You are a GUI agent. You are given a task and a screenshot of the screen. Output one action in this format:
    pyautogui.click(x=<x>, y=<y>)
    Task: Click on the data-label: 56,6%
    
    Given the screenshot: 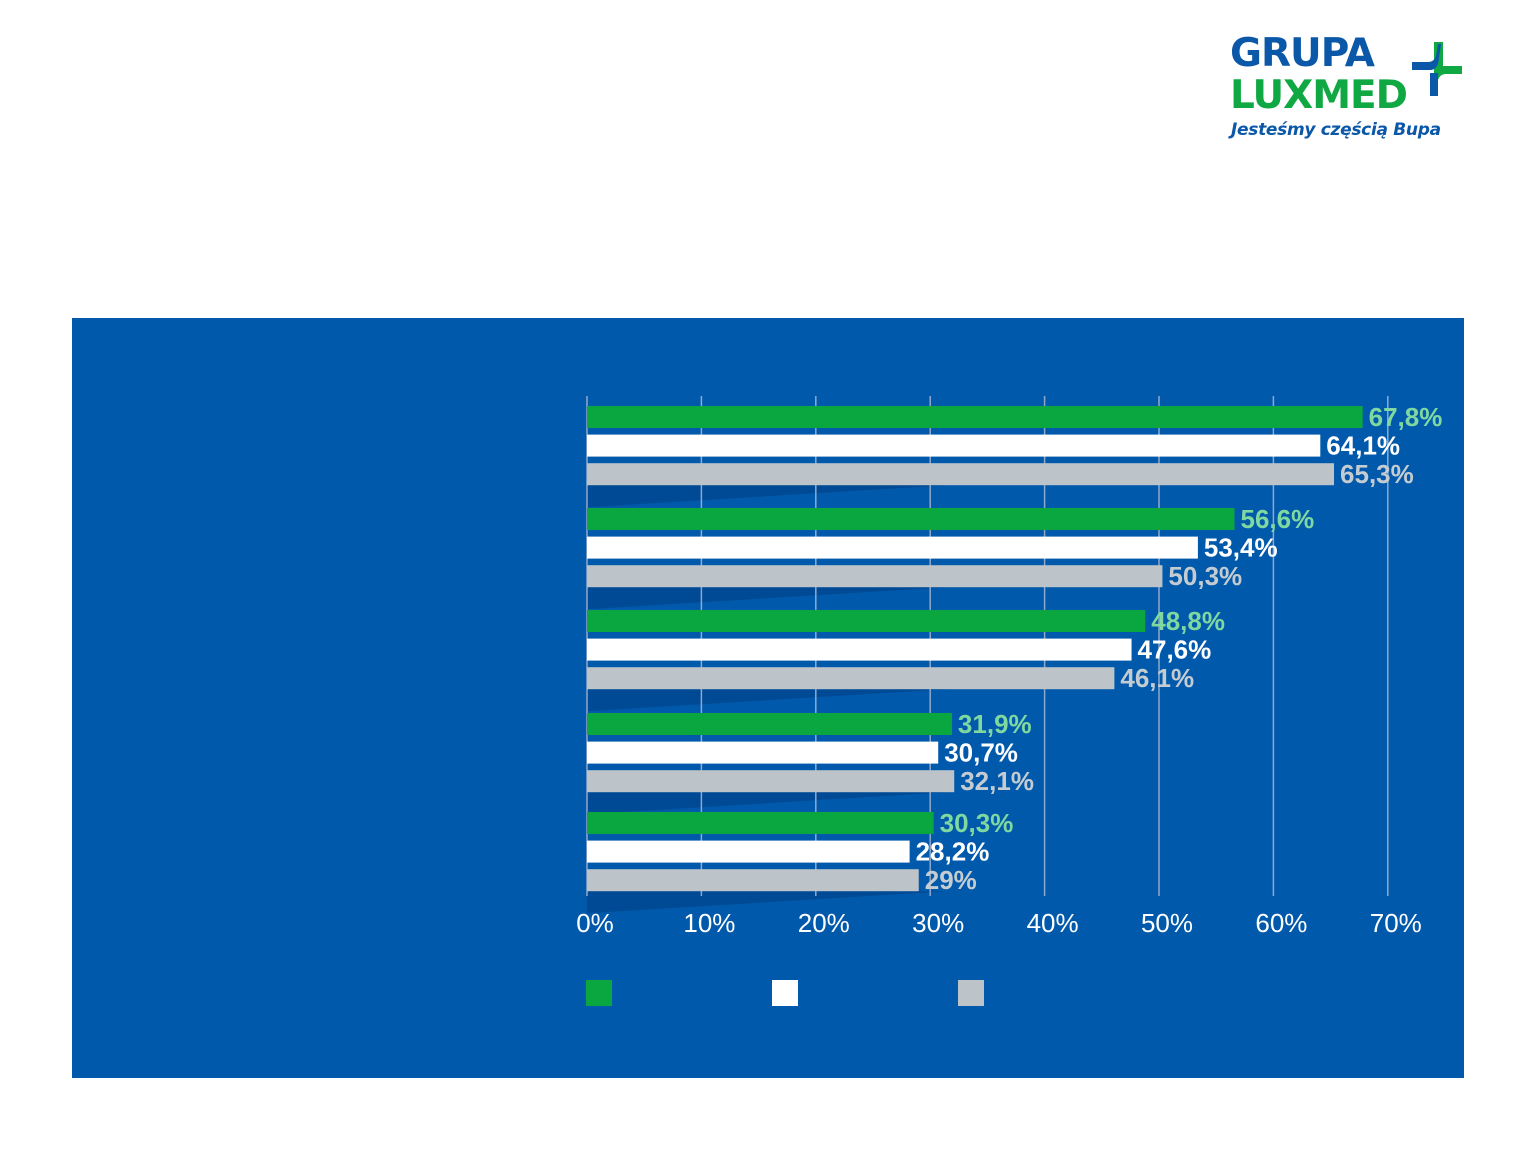 What is the action you would take?
    pyautogui.click(x=1278, y=519)
    